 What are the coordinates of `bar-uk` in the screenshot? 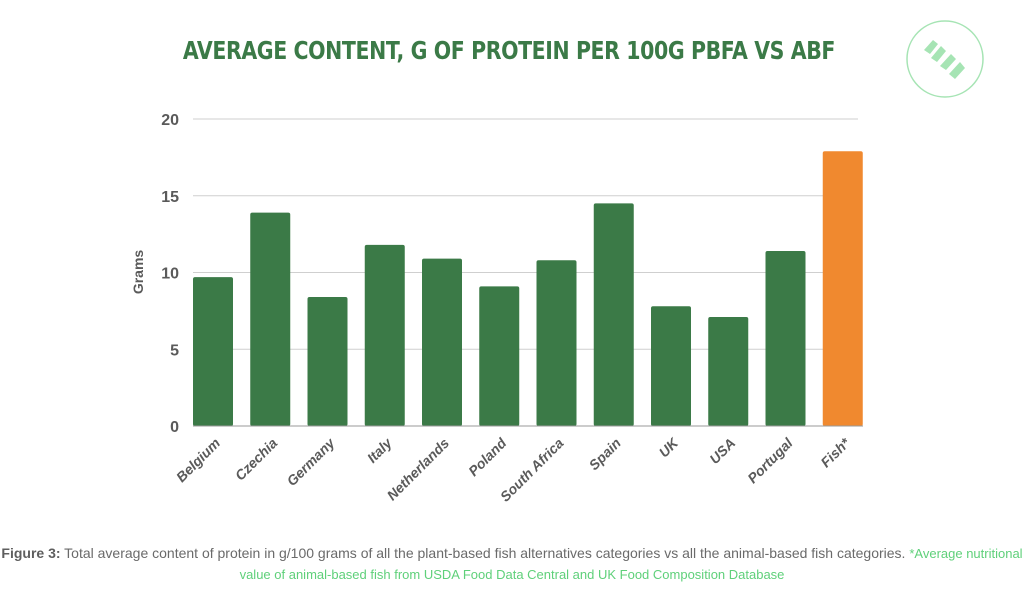 It's located at (671, 366).